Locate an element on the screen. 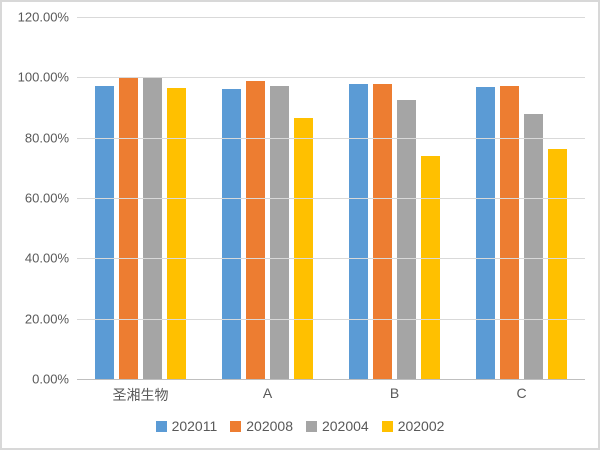 The image size is (600, 450). y-tick-label: 60.00% is located at coordinates (46, 198).